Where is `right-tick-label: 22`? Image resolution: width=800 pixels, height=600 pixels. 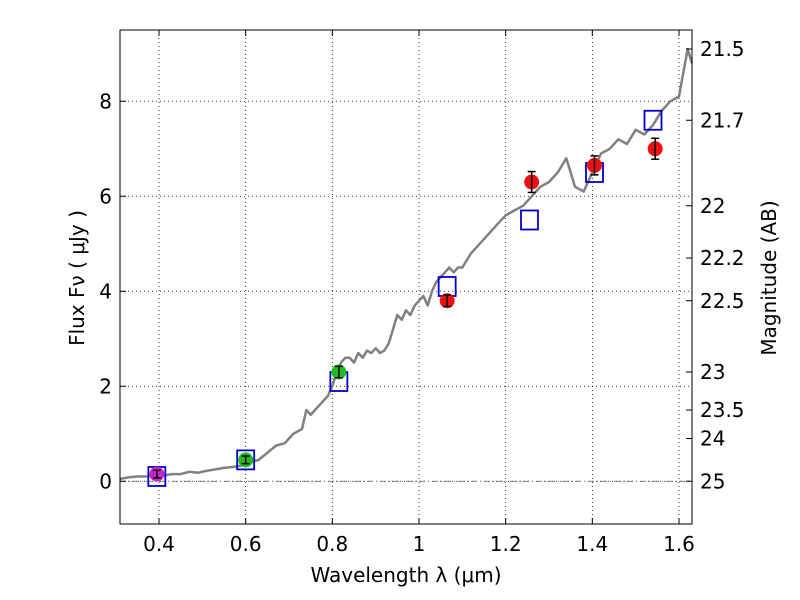 right-tick-label: 22 is located at coordinates (712, 206).